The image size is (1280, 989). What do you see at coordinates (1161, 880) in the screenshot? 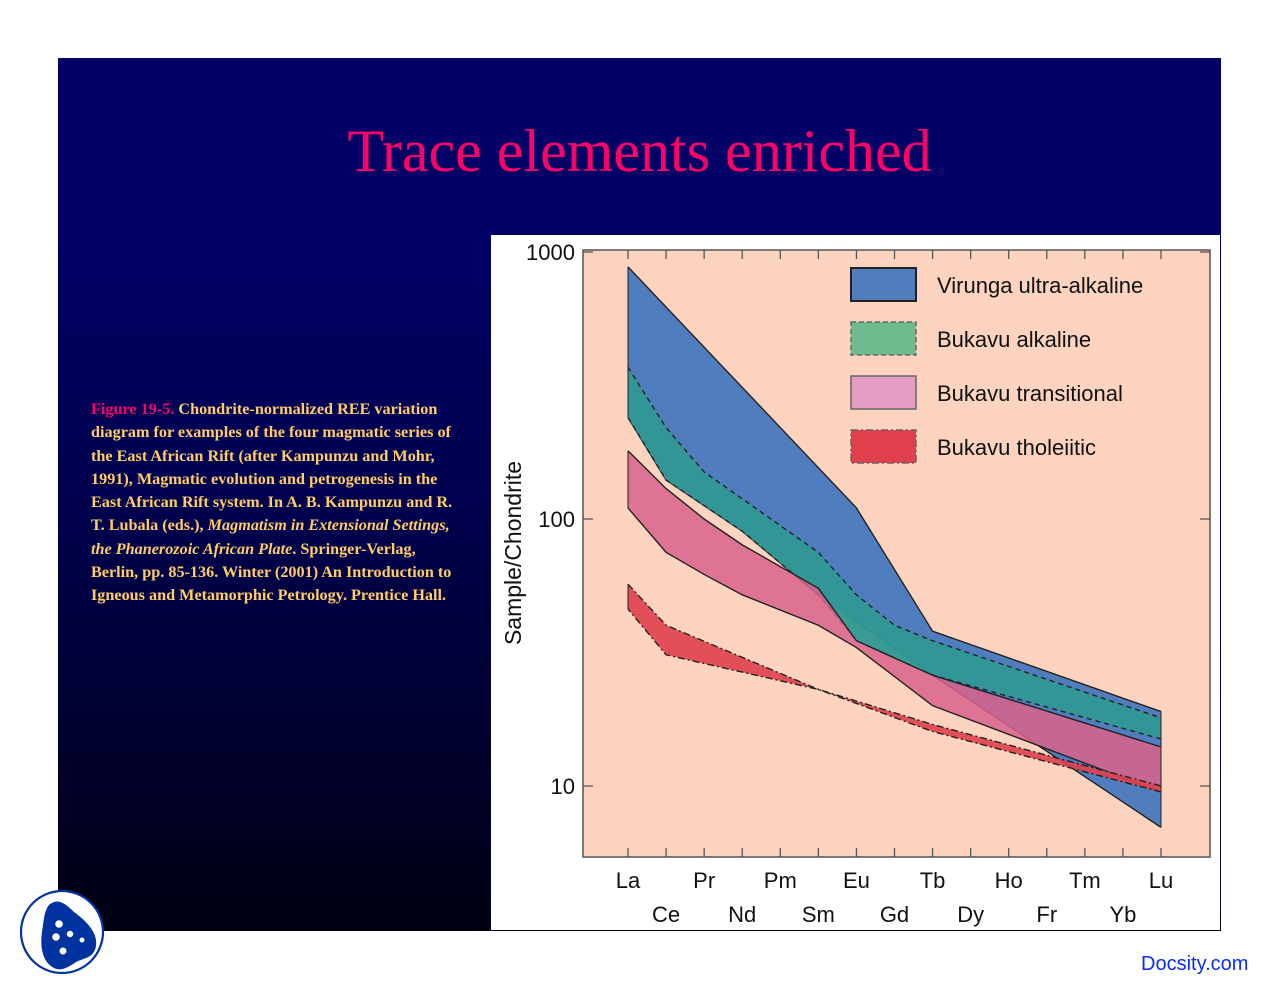
I see `x-tick-label: Lu` at bounding box center [1161, 880].